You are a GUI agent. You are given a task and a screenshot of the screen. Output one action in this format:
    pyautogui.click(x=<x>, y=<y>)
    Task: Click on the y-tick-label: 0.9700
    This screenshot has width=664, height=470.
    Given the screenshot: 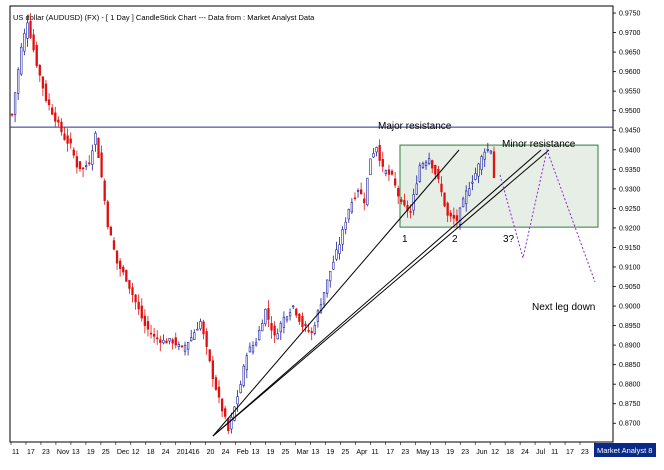 What is the action you would take?
    pyautogui.click(x=630, y=33)
    